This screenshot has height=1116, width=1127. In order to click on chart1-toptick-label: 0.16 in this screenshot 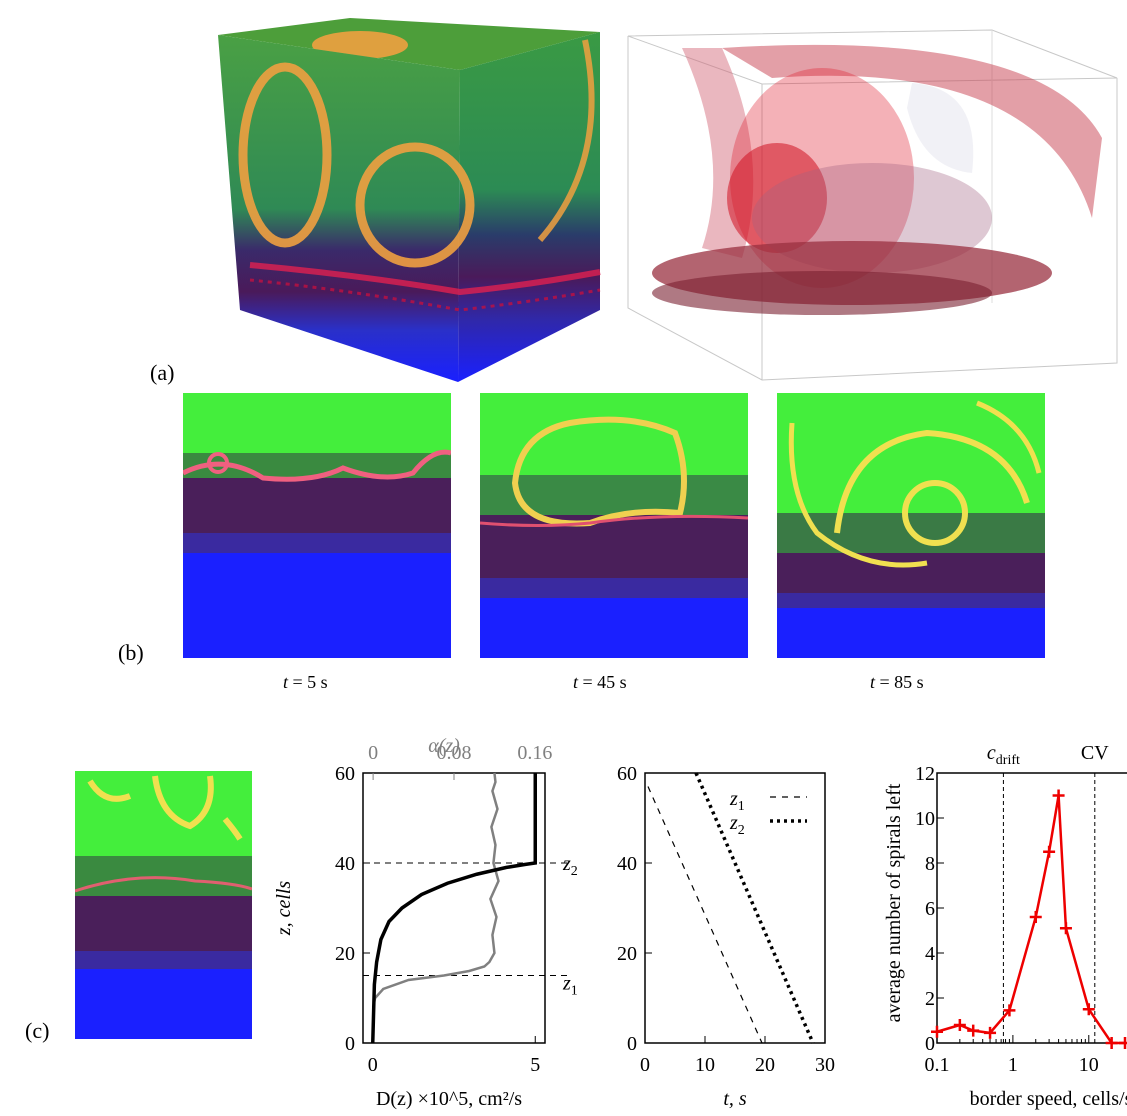, I will do `click(534, 753)`.